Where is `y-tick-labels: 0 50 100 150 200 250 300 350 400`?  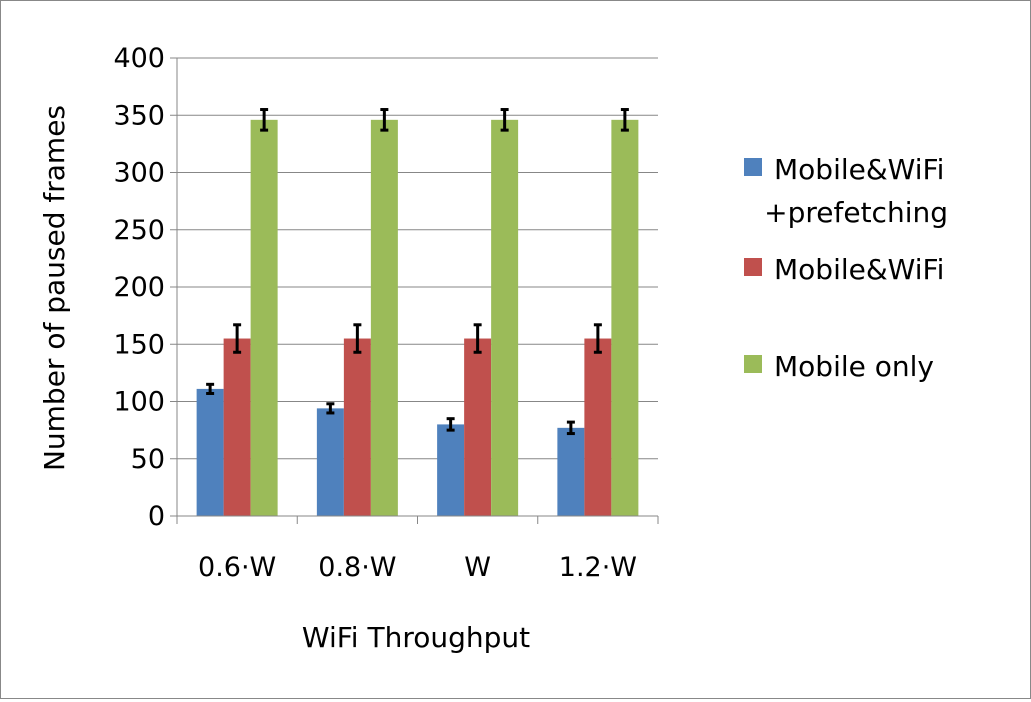
y-tick-labels: 0 50 100 150 200 250 300 350 400 is located at coordinates (139, 287).